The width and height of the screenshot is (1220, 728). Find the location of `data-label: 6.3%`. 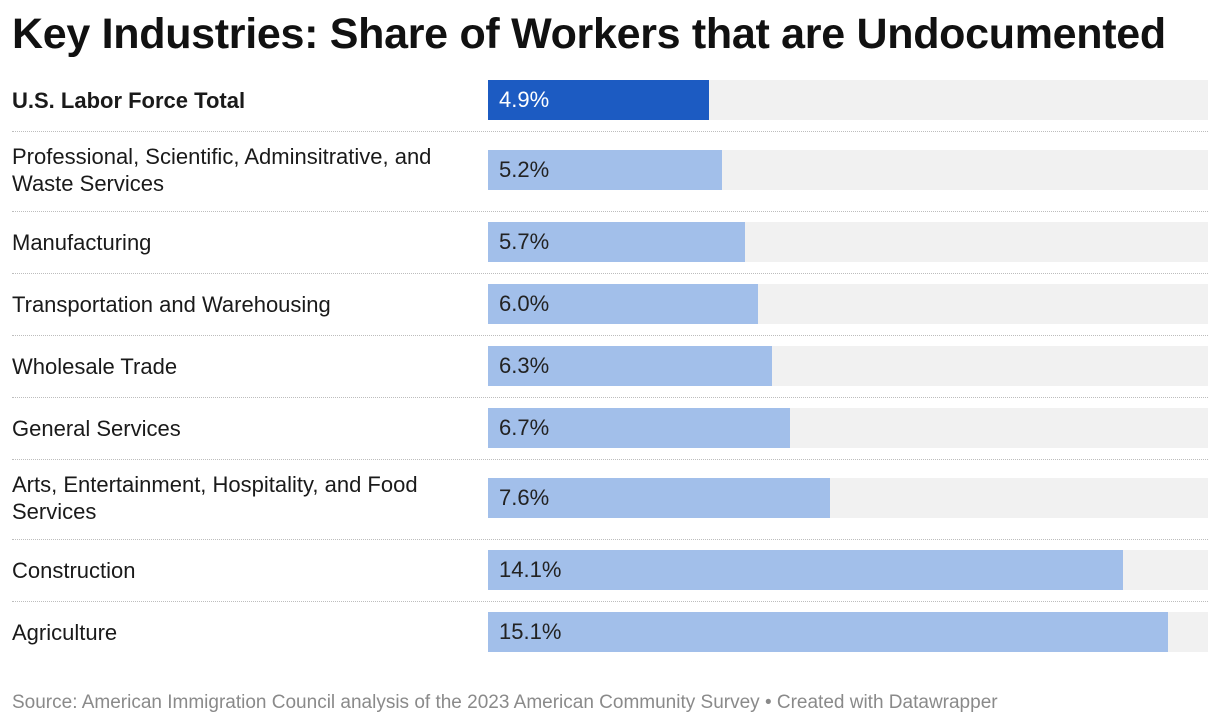

data-label: 6.3% is located at coordinates (524, 365).